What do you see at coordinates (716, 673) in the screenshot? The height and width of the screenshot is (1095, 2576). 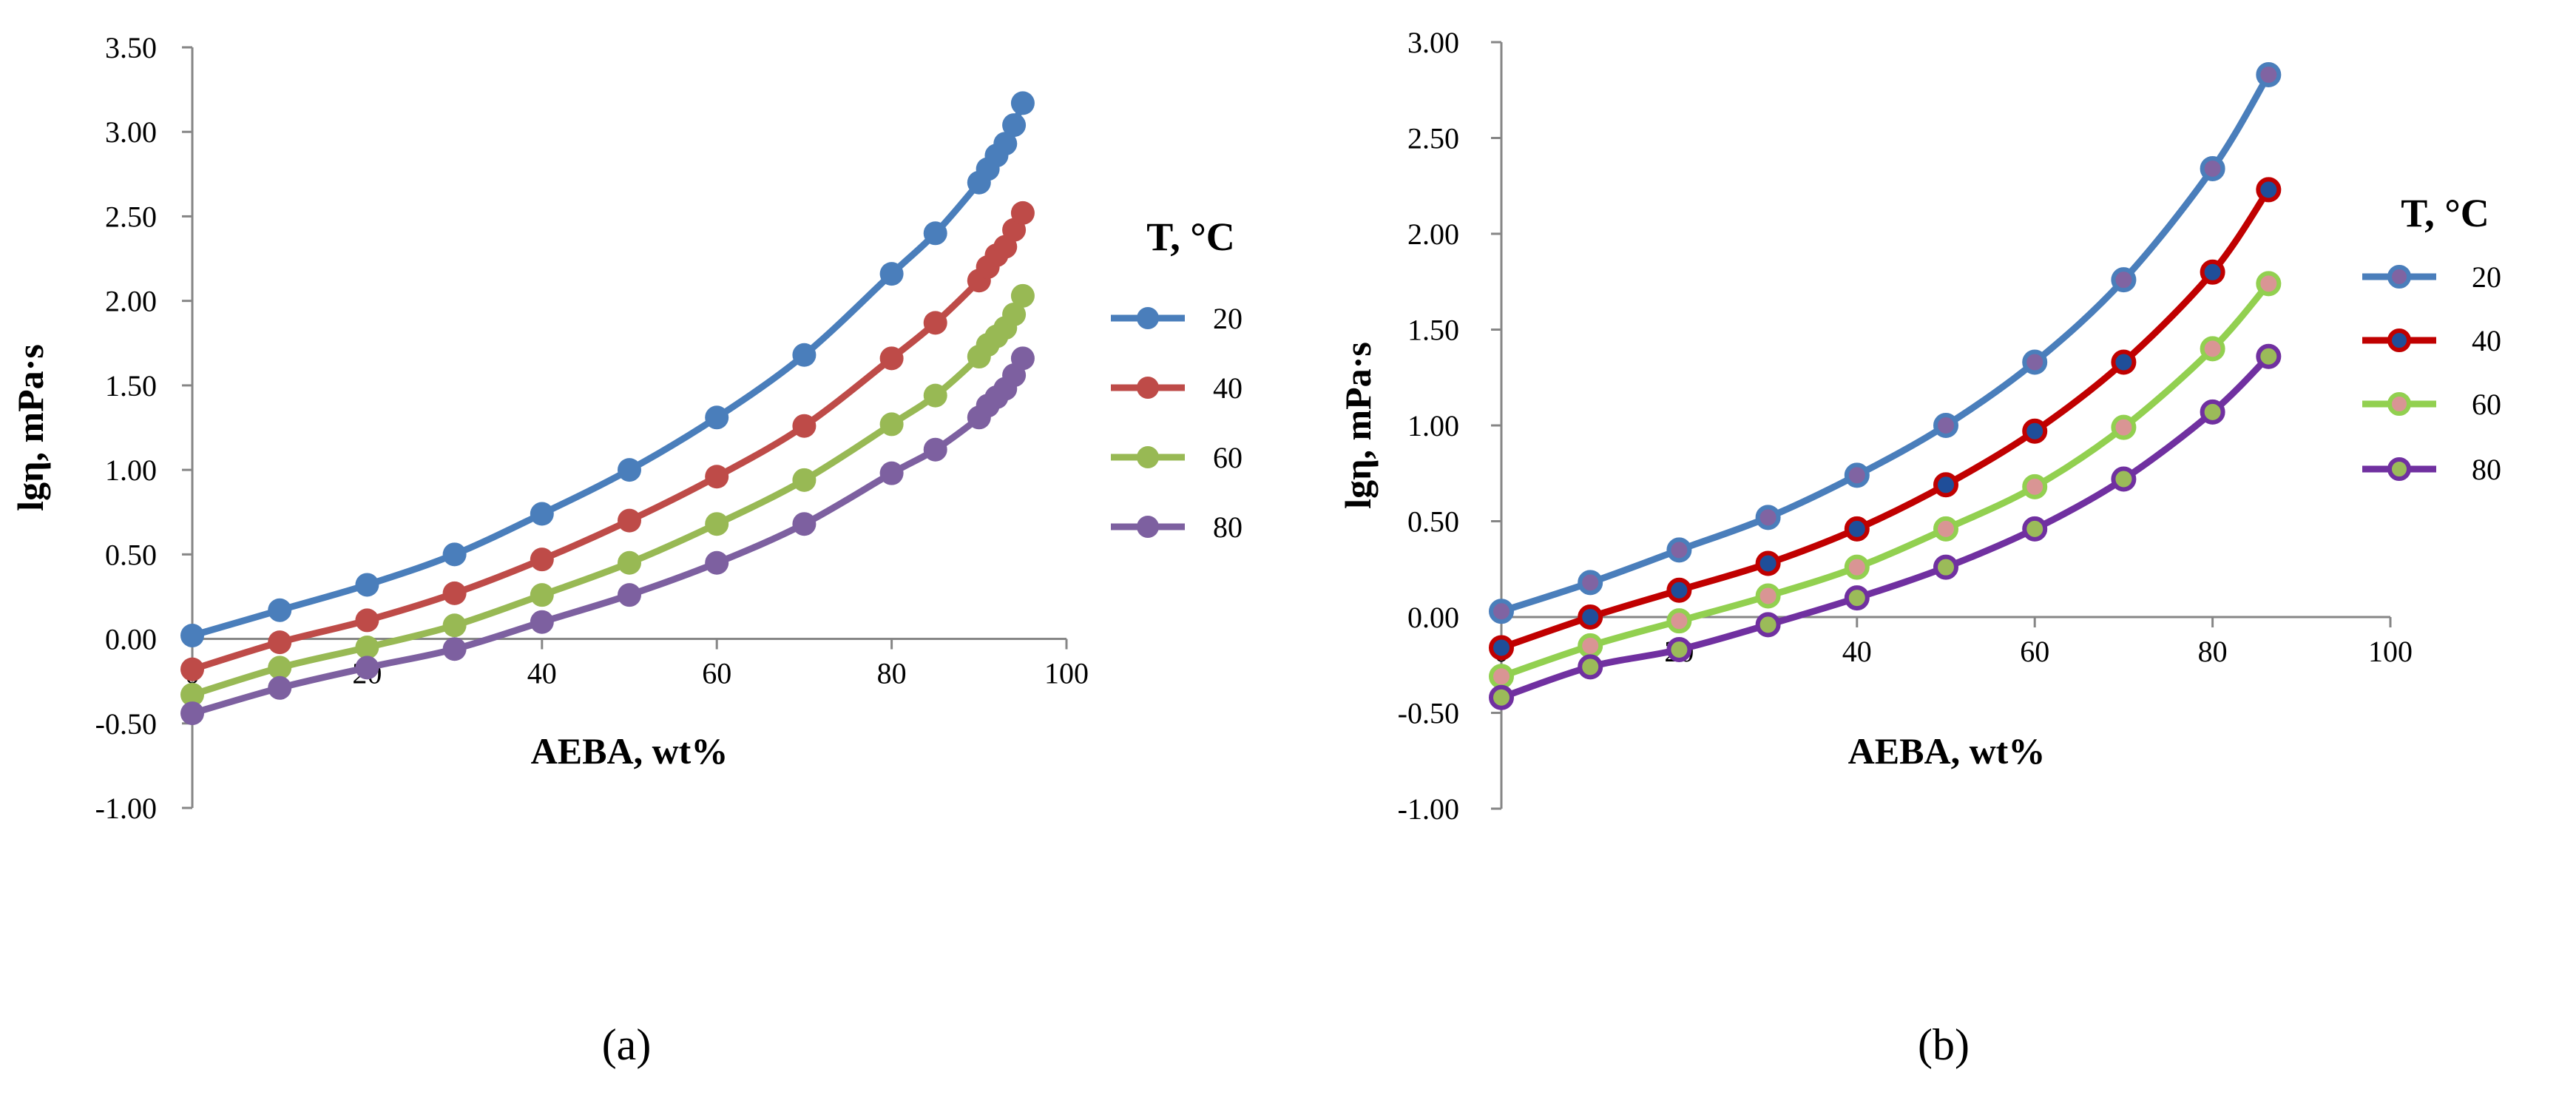 I see `x-tick-label: 60` at bounding box center [716, 673].